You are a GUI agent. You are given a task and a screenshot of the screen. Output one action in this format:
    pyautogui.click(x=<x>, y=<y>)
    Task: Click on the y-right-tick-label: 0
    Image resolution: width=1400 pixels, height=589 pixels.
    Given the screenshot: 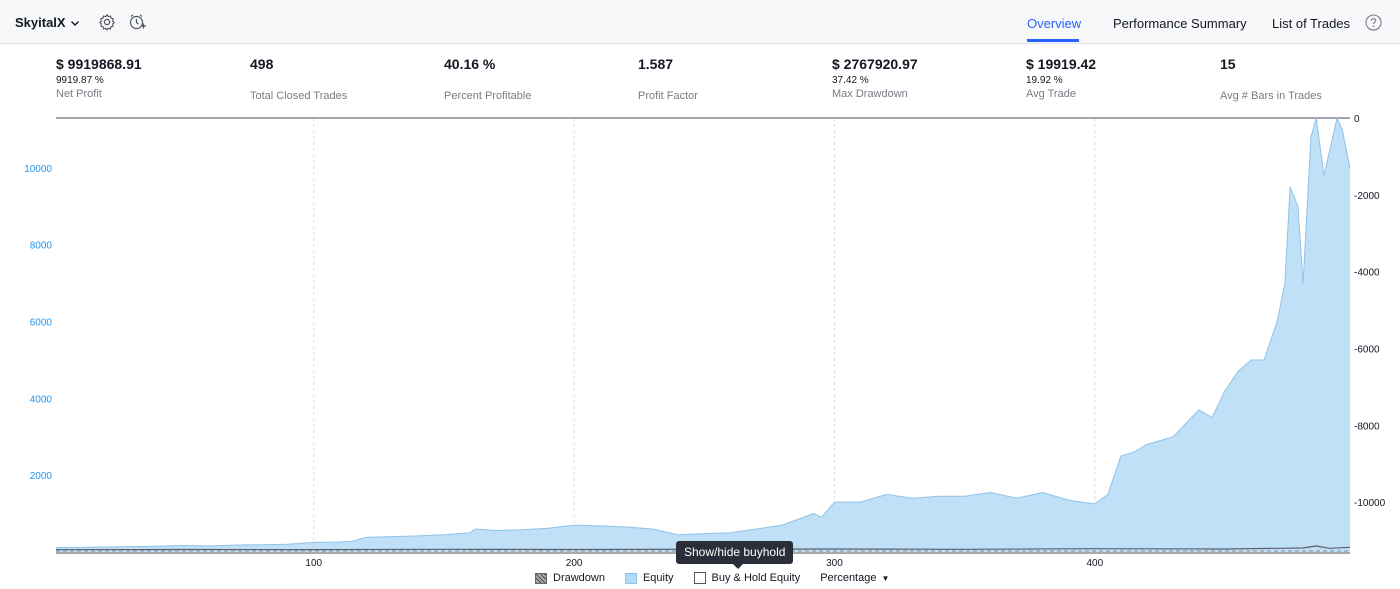 What is the action you would take?
    pyautogui.click(x=1357, y=119)
    